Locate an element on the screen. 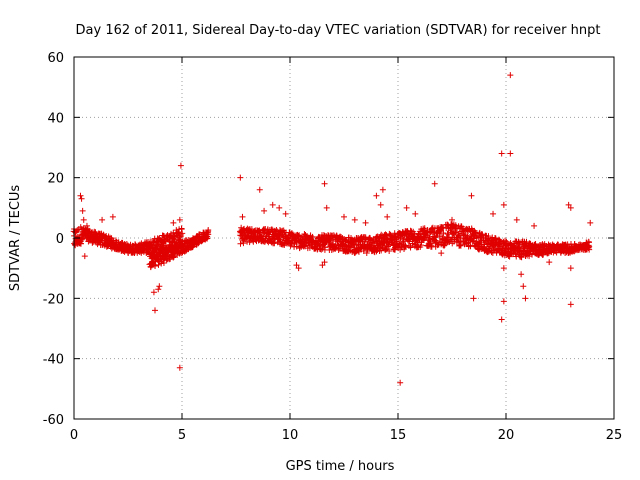 The image size is (640, 480). y-tick-label: -40 is located at coordinates (53, 360).